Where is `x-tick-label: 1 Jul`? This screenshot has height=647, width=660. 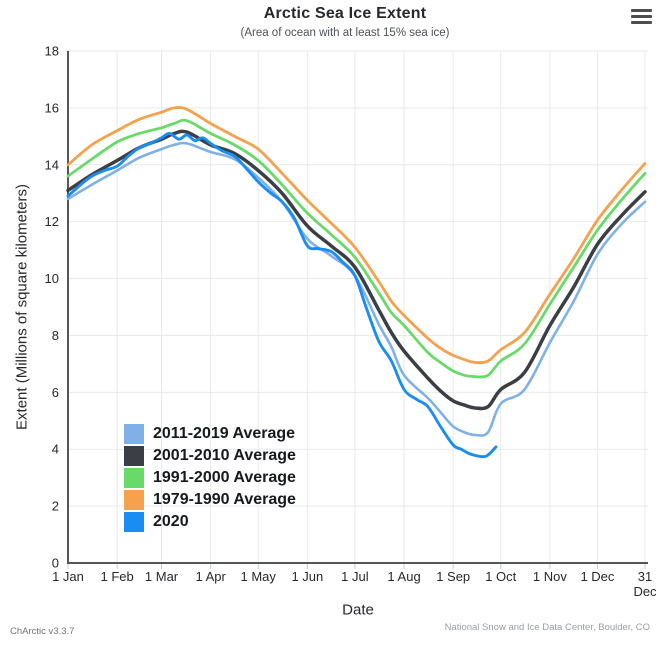 x-tick-label: 1 Jul is located at coordinates (355, 576).